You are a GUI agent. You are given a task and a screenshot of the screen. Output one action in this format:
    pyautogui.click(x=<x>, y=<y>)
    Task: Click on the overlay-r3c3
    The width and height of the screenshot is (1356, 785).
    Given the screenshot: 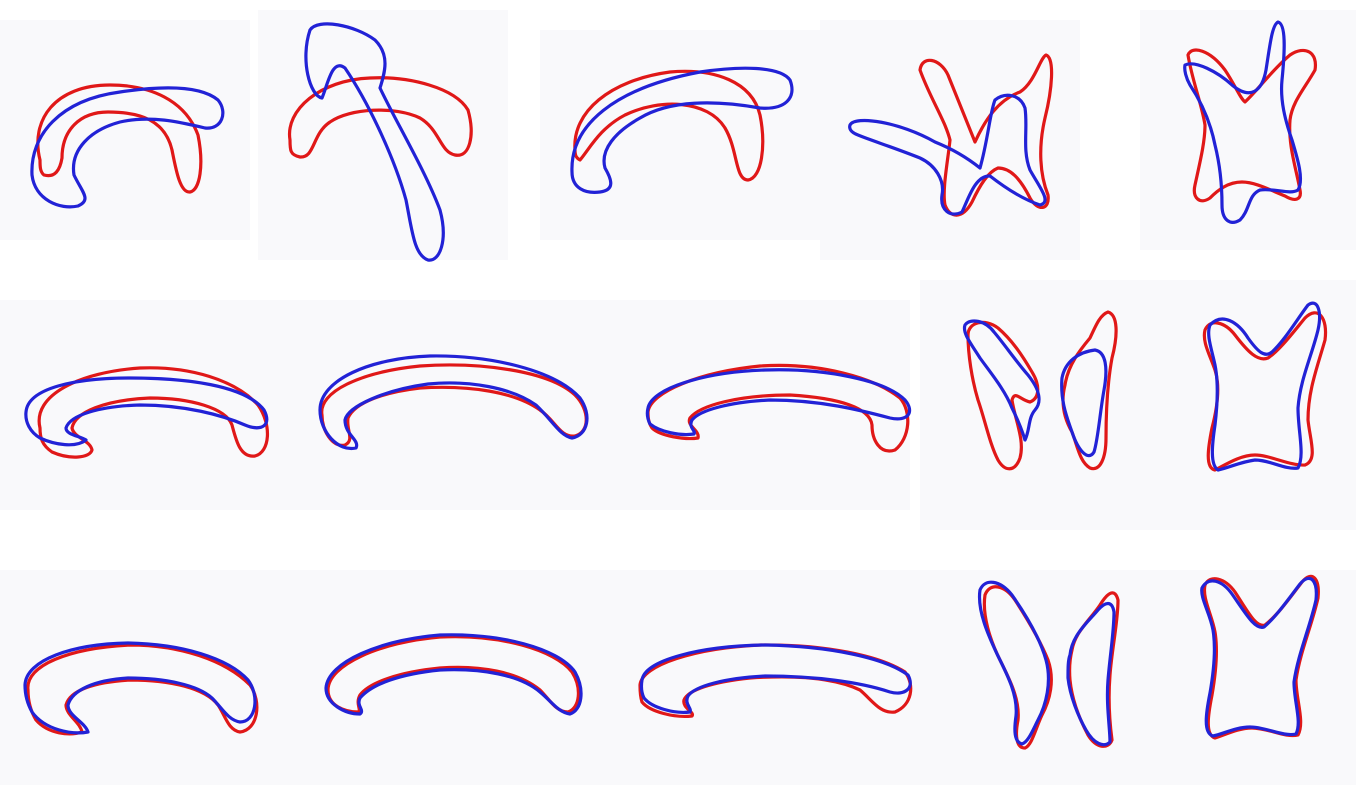 What is the action you would take?
    pyautogui.click(x=775, y=680)
    